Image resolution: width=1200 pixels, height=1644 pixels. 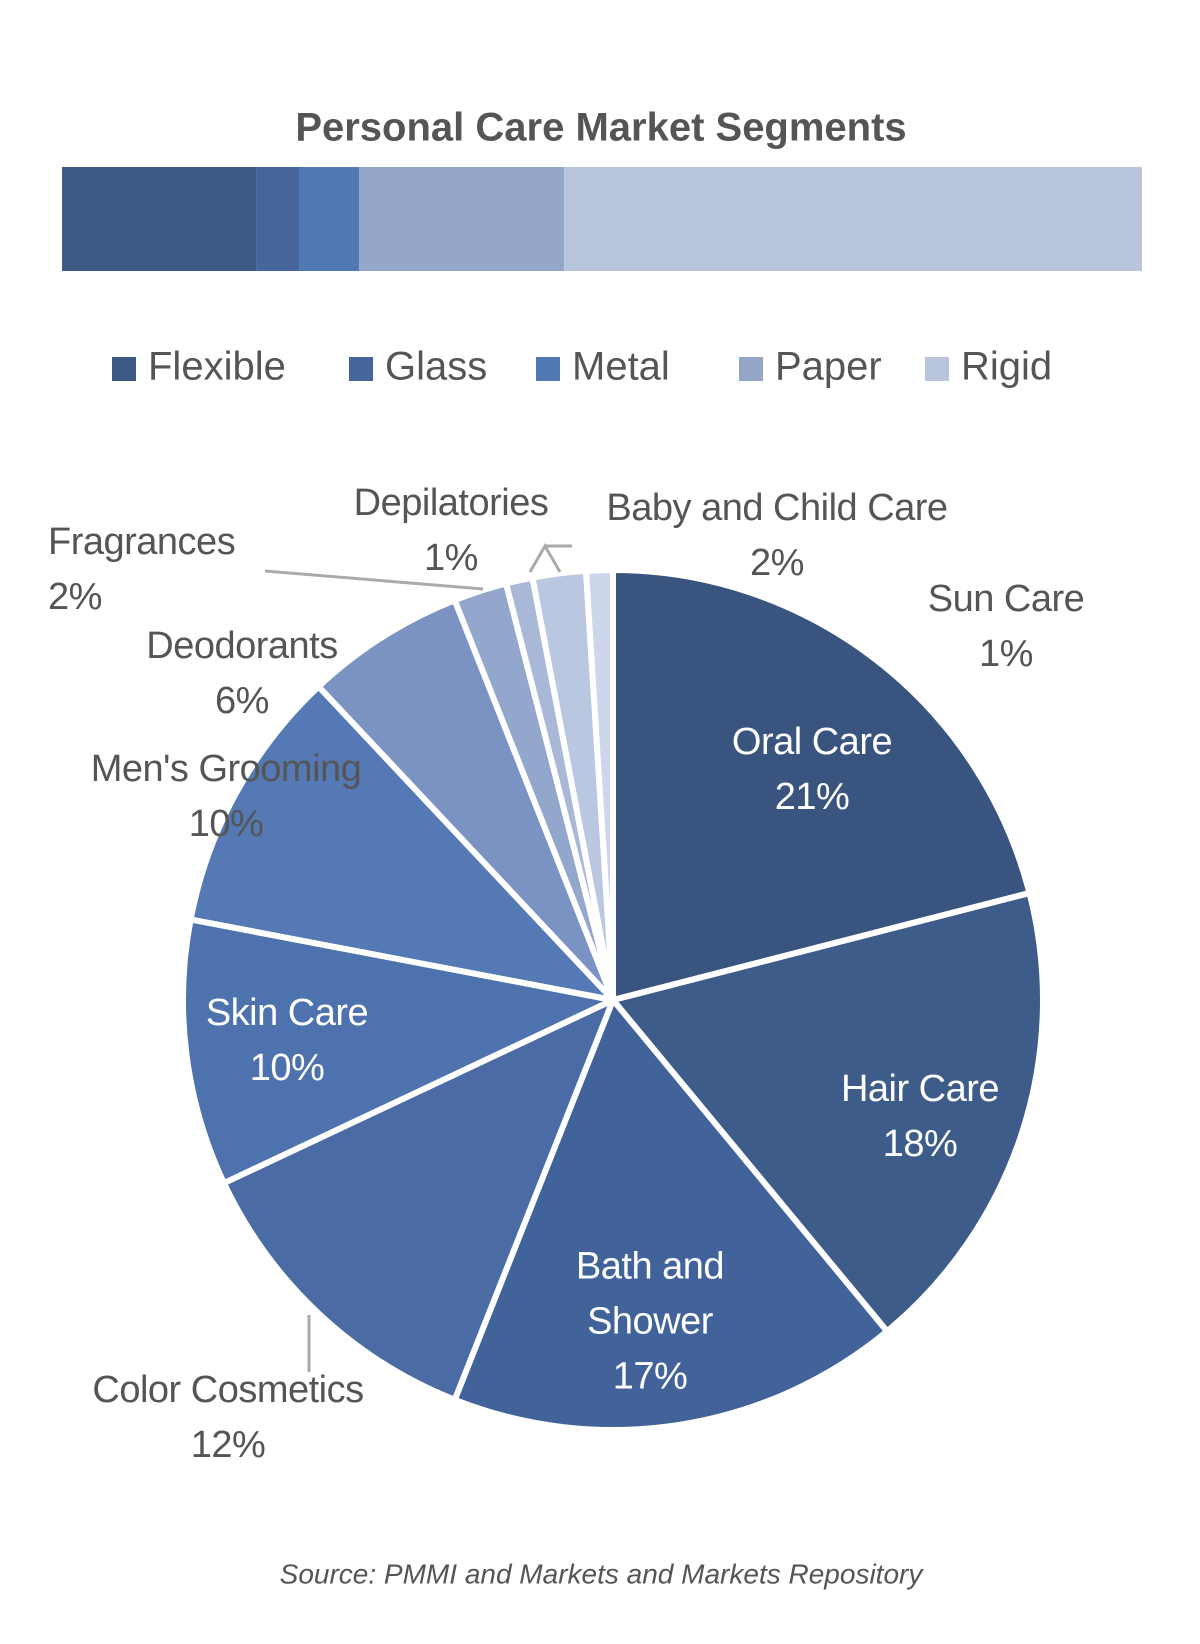 I want to click on value-label: 6%, so click(x=242, y=701).